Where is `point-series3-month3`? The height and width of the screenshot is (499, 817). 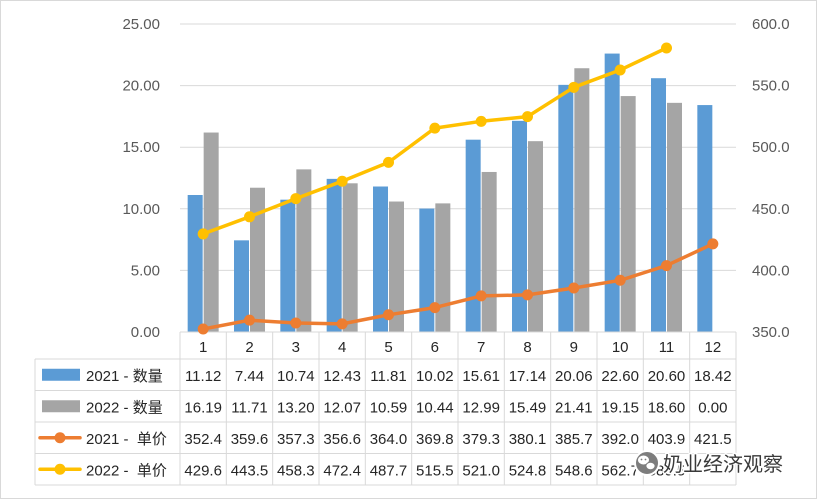
point-series3-month3 is located at coordinates (296, 323).